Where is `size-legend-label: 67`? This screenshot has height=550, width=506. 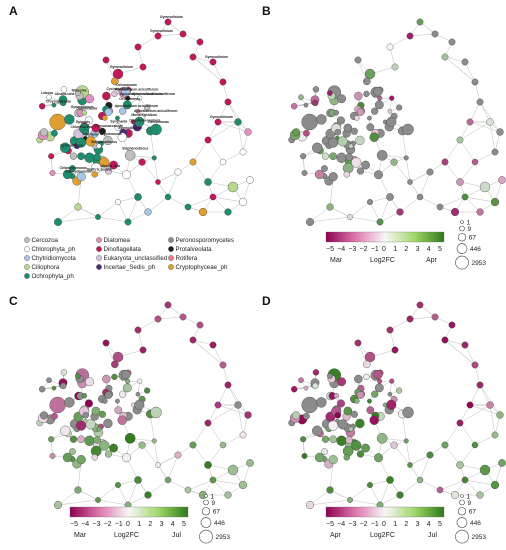 size-legend-label: 67 is located at coordinates (473, 238).